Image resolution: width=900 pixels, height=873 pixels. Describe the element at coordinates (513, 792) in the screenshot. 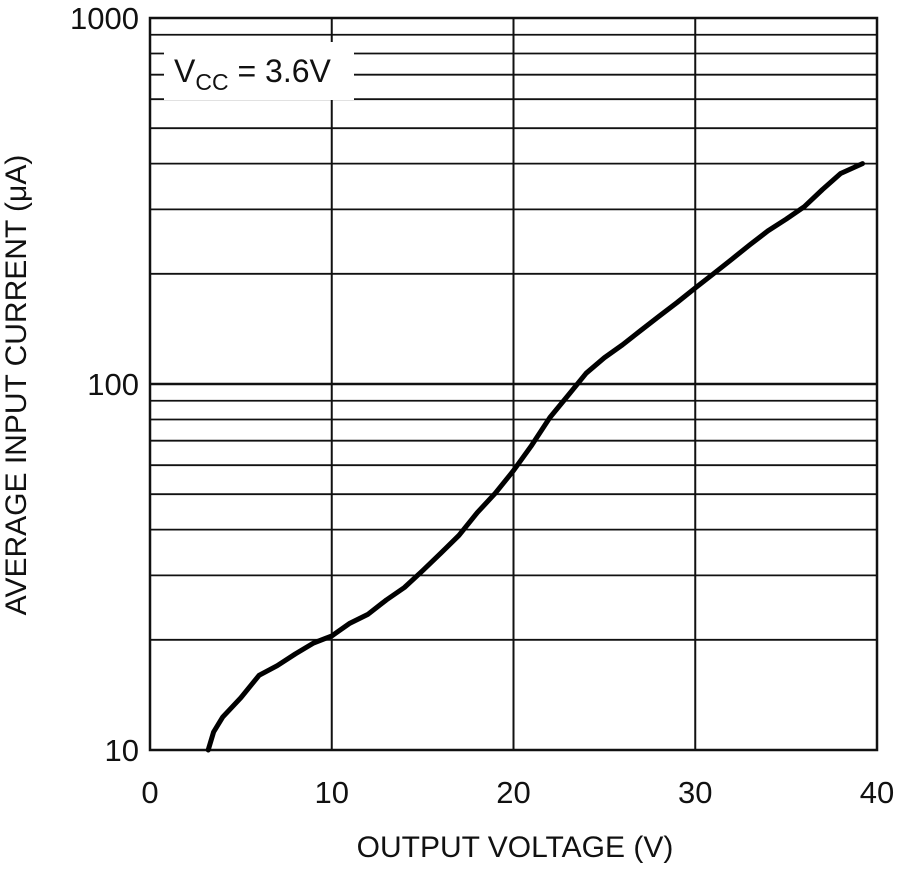

I see `x-tick-label: 20` at that location.